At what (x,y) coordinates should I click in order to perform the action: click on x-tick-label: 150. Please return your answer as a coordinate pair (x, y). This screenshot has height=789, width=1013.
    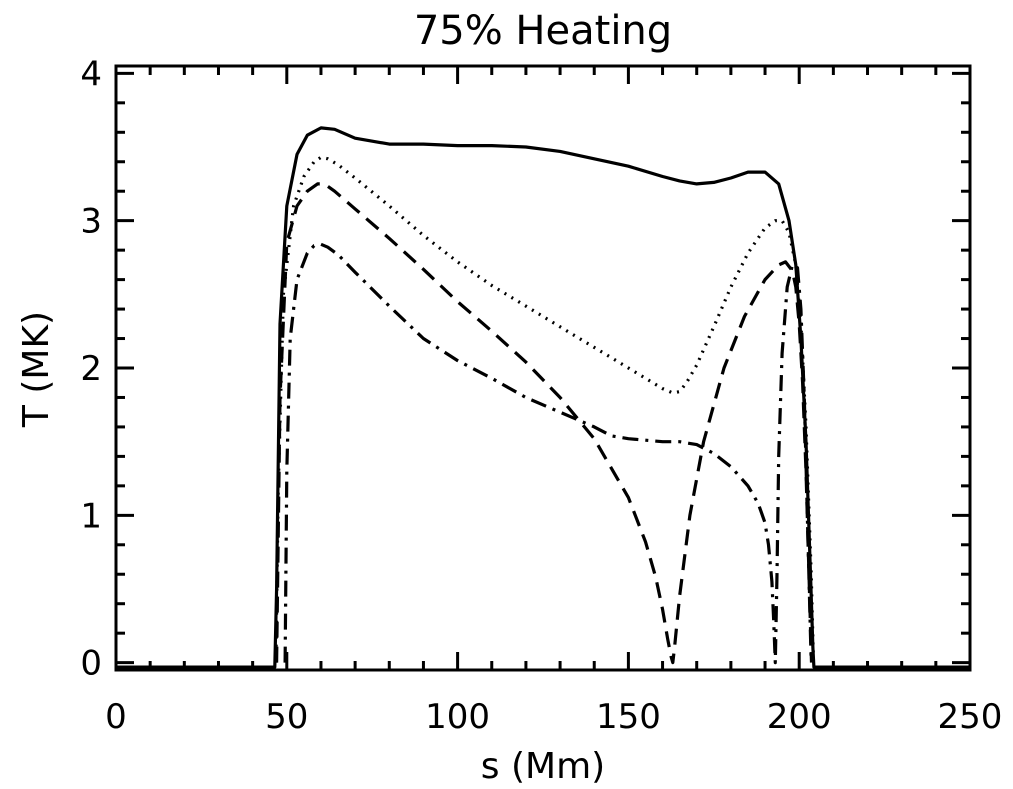
    Looking at the image, I should click on (628, 717).